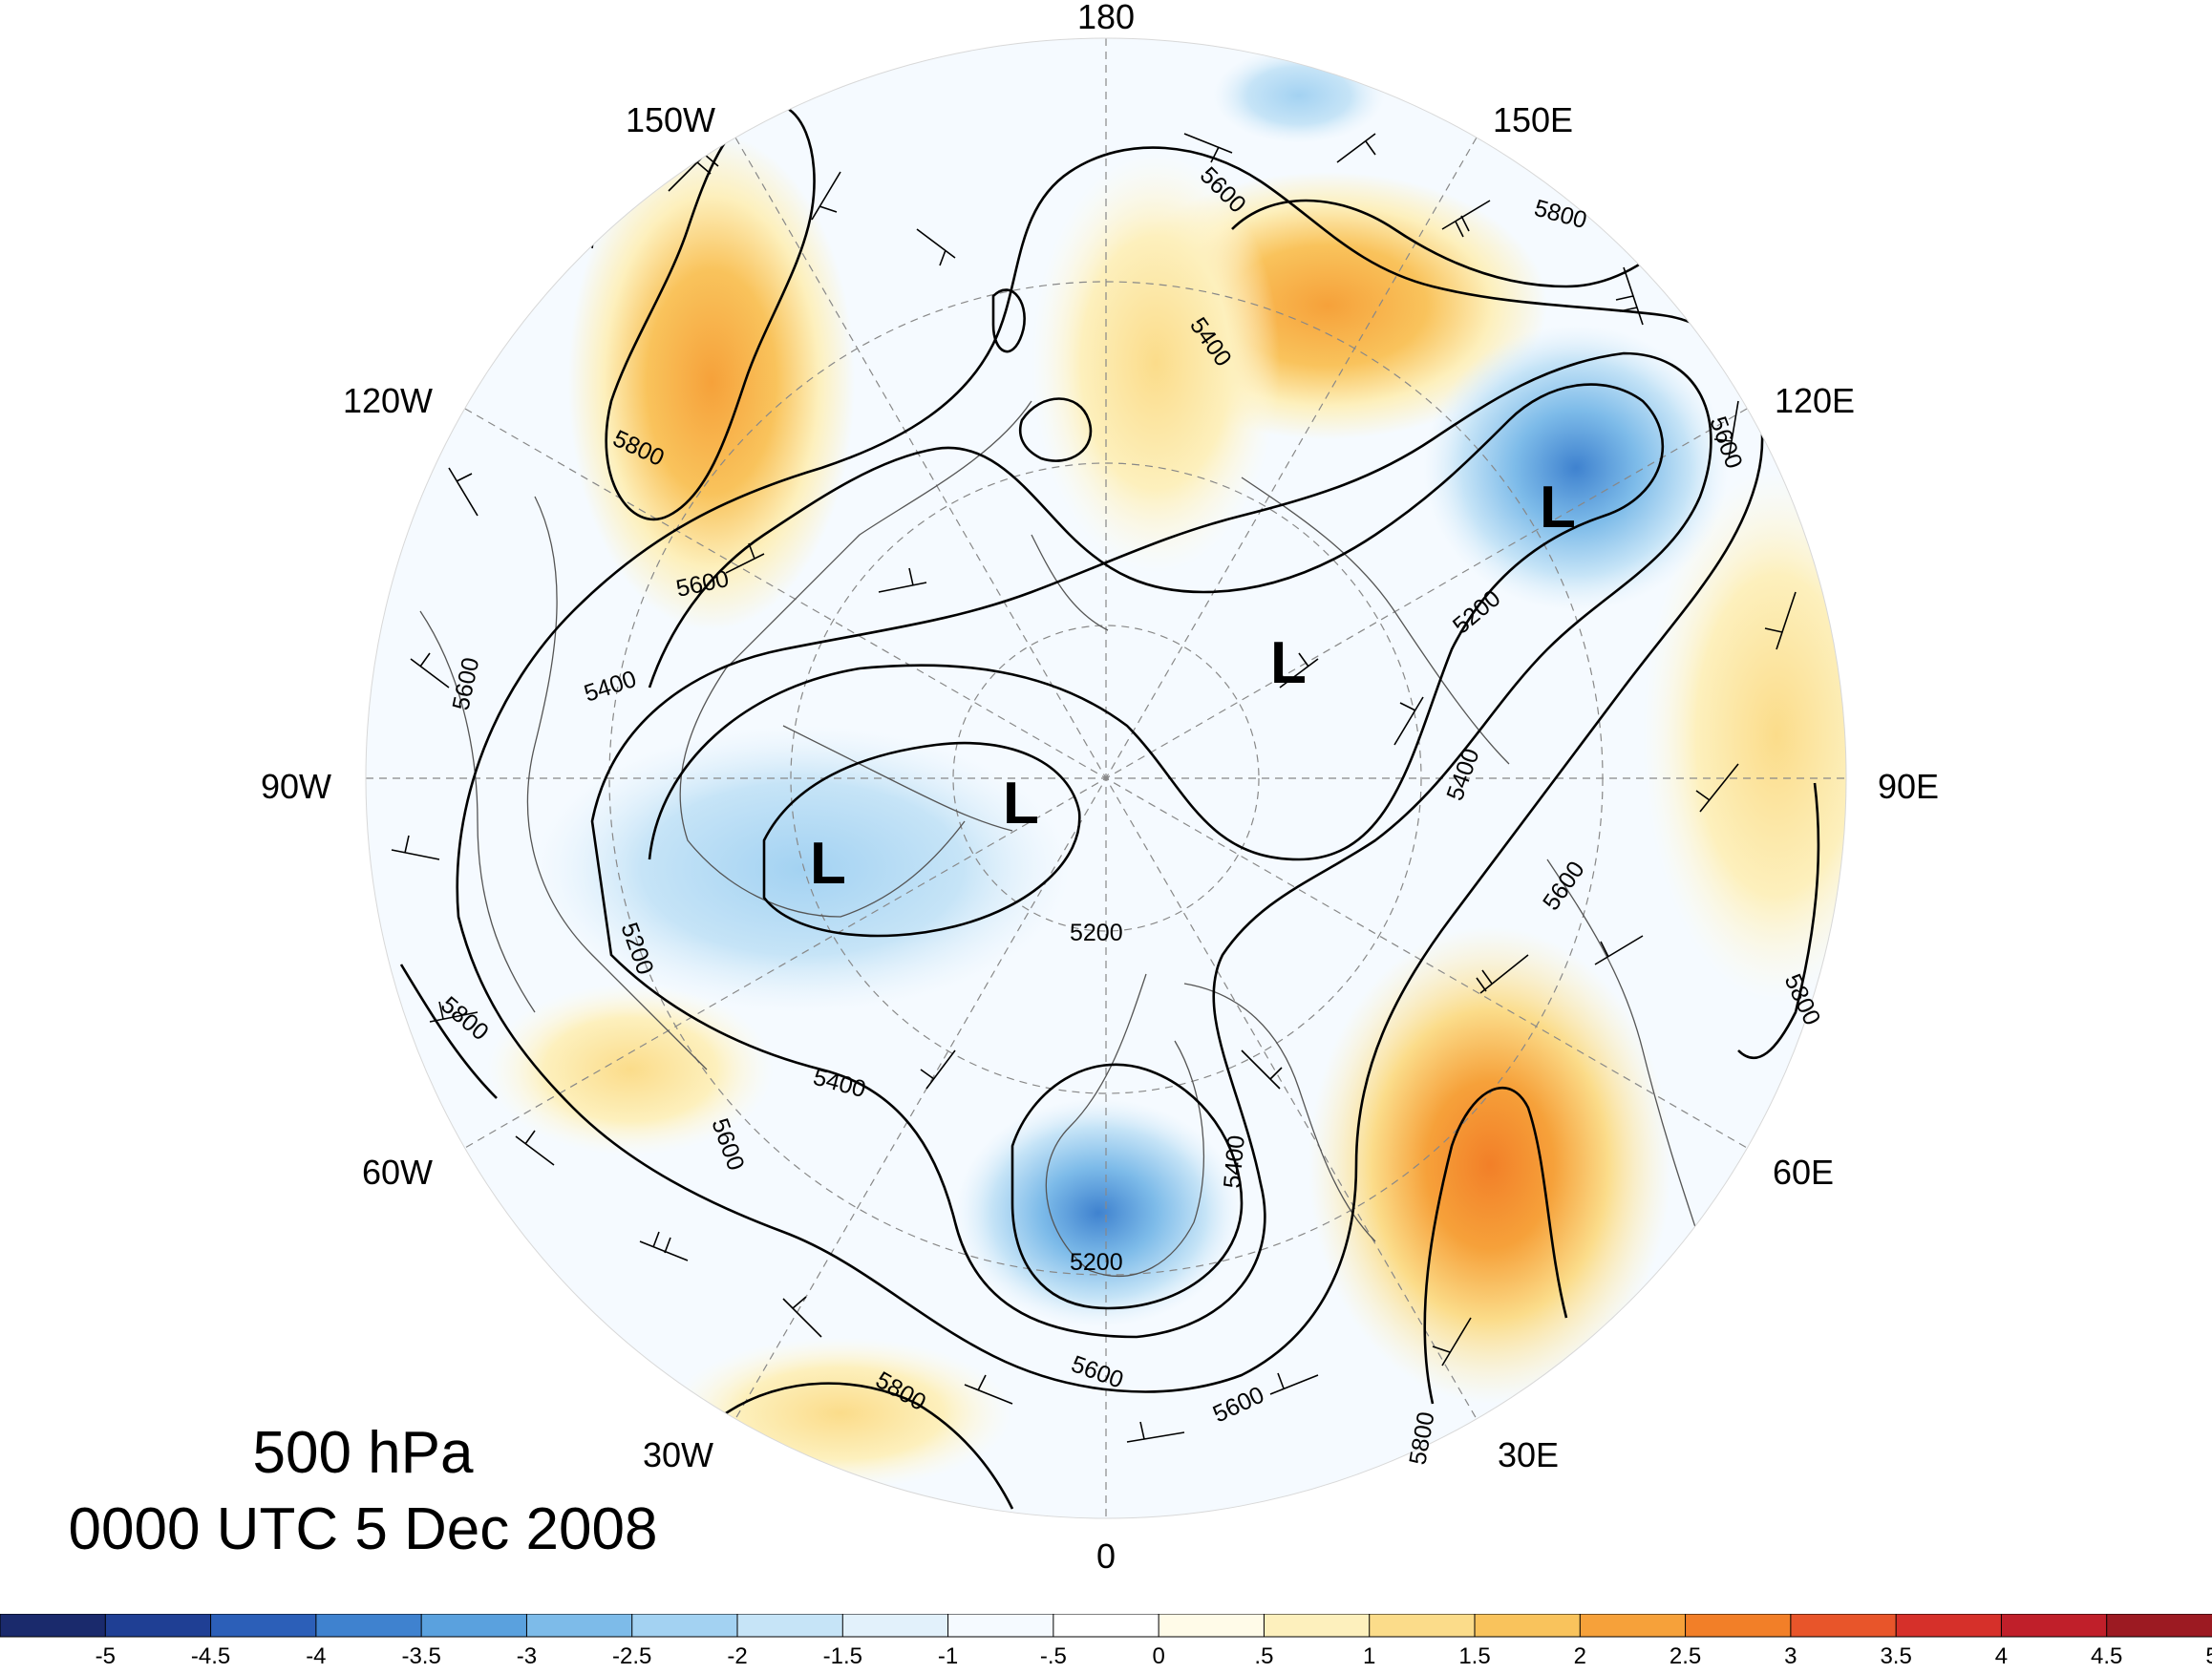  Describe the element at coordinates (1193, 686) in the screenshot. I see `low-pressure-markers: L L L L` at that location.